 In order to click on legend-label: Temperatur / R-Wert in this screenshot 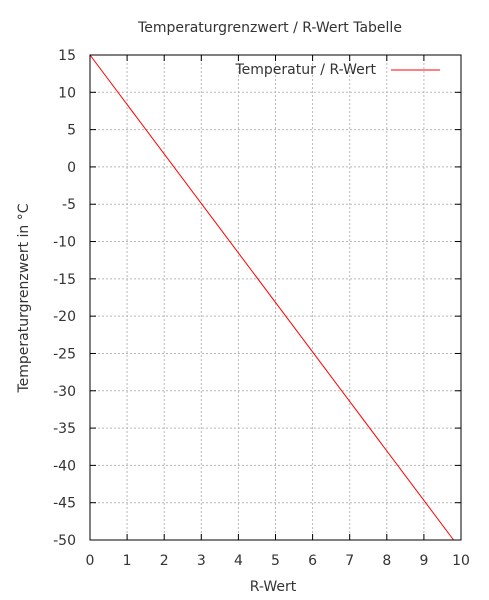, I will do `click(305, 70)`.